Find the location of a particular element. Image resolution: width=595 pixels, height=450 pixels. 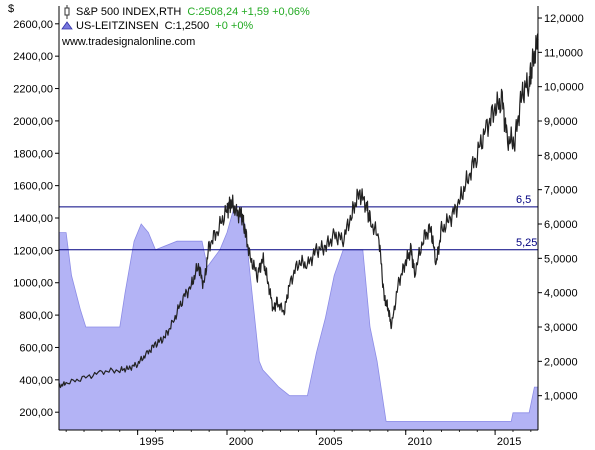

svg-text:S&P 500 INDEX,RTH C:2508: S&P 500 INDEX,RTH C:2508,24 +1,59 +0,06% is located at coordinates (193, 12).